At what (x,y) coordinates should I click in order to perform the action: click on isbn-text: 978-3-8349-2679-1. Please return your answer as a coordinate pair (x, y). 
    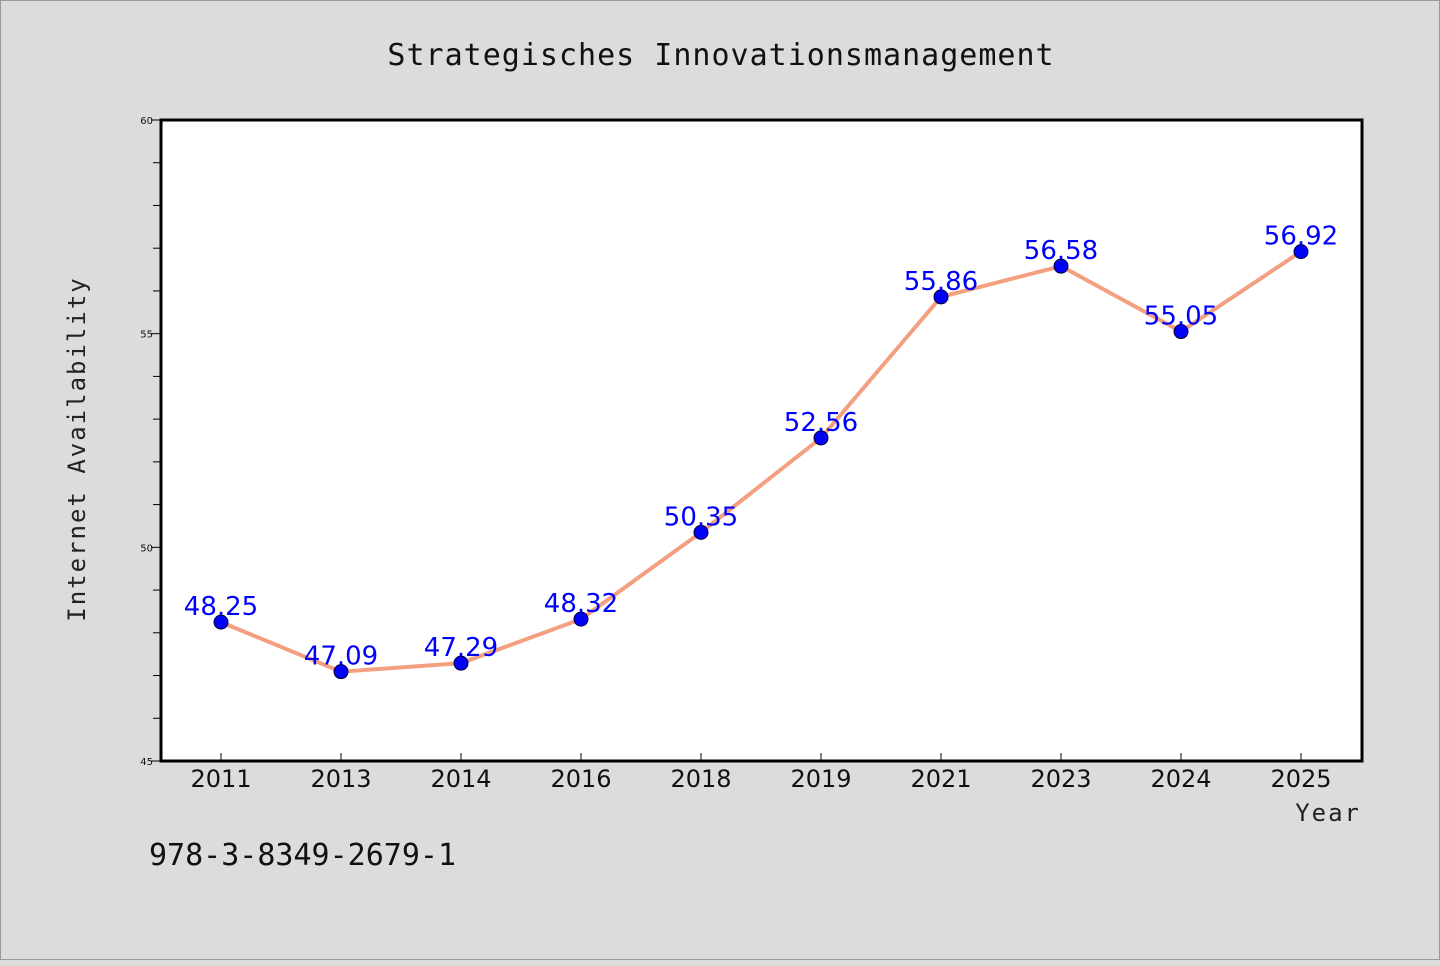
    Looking at the image, I should click on (302, 855).